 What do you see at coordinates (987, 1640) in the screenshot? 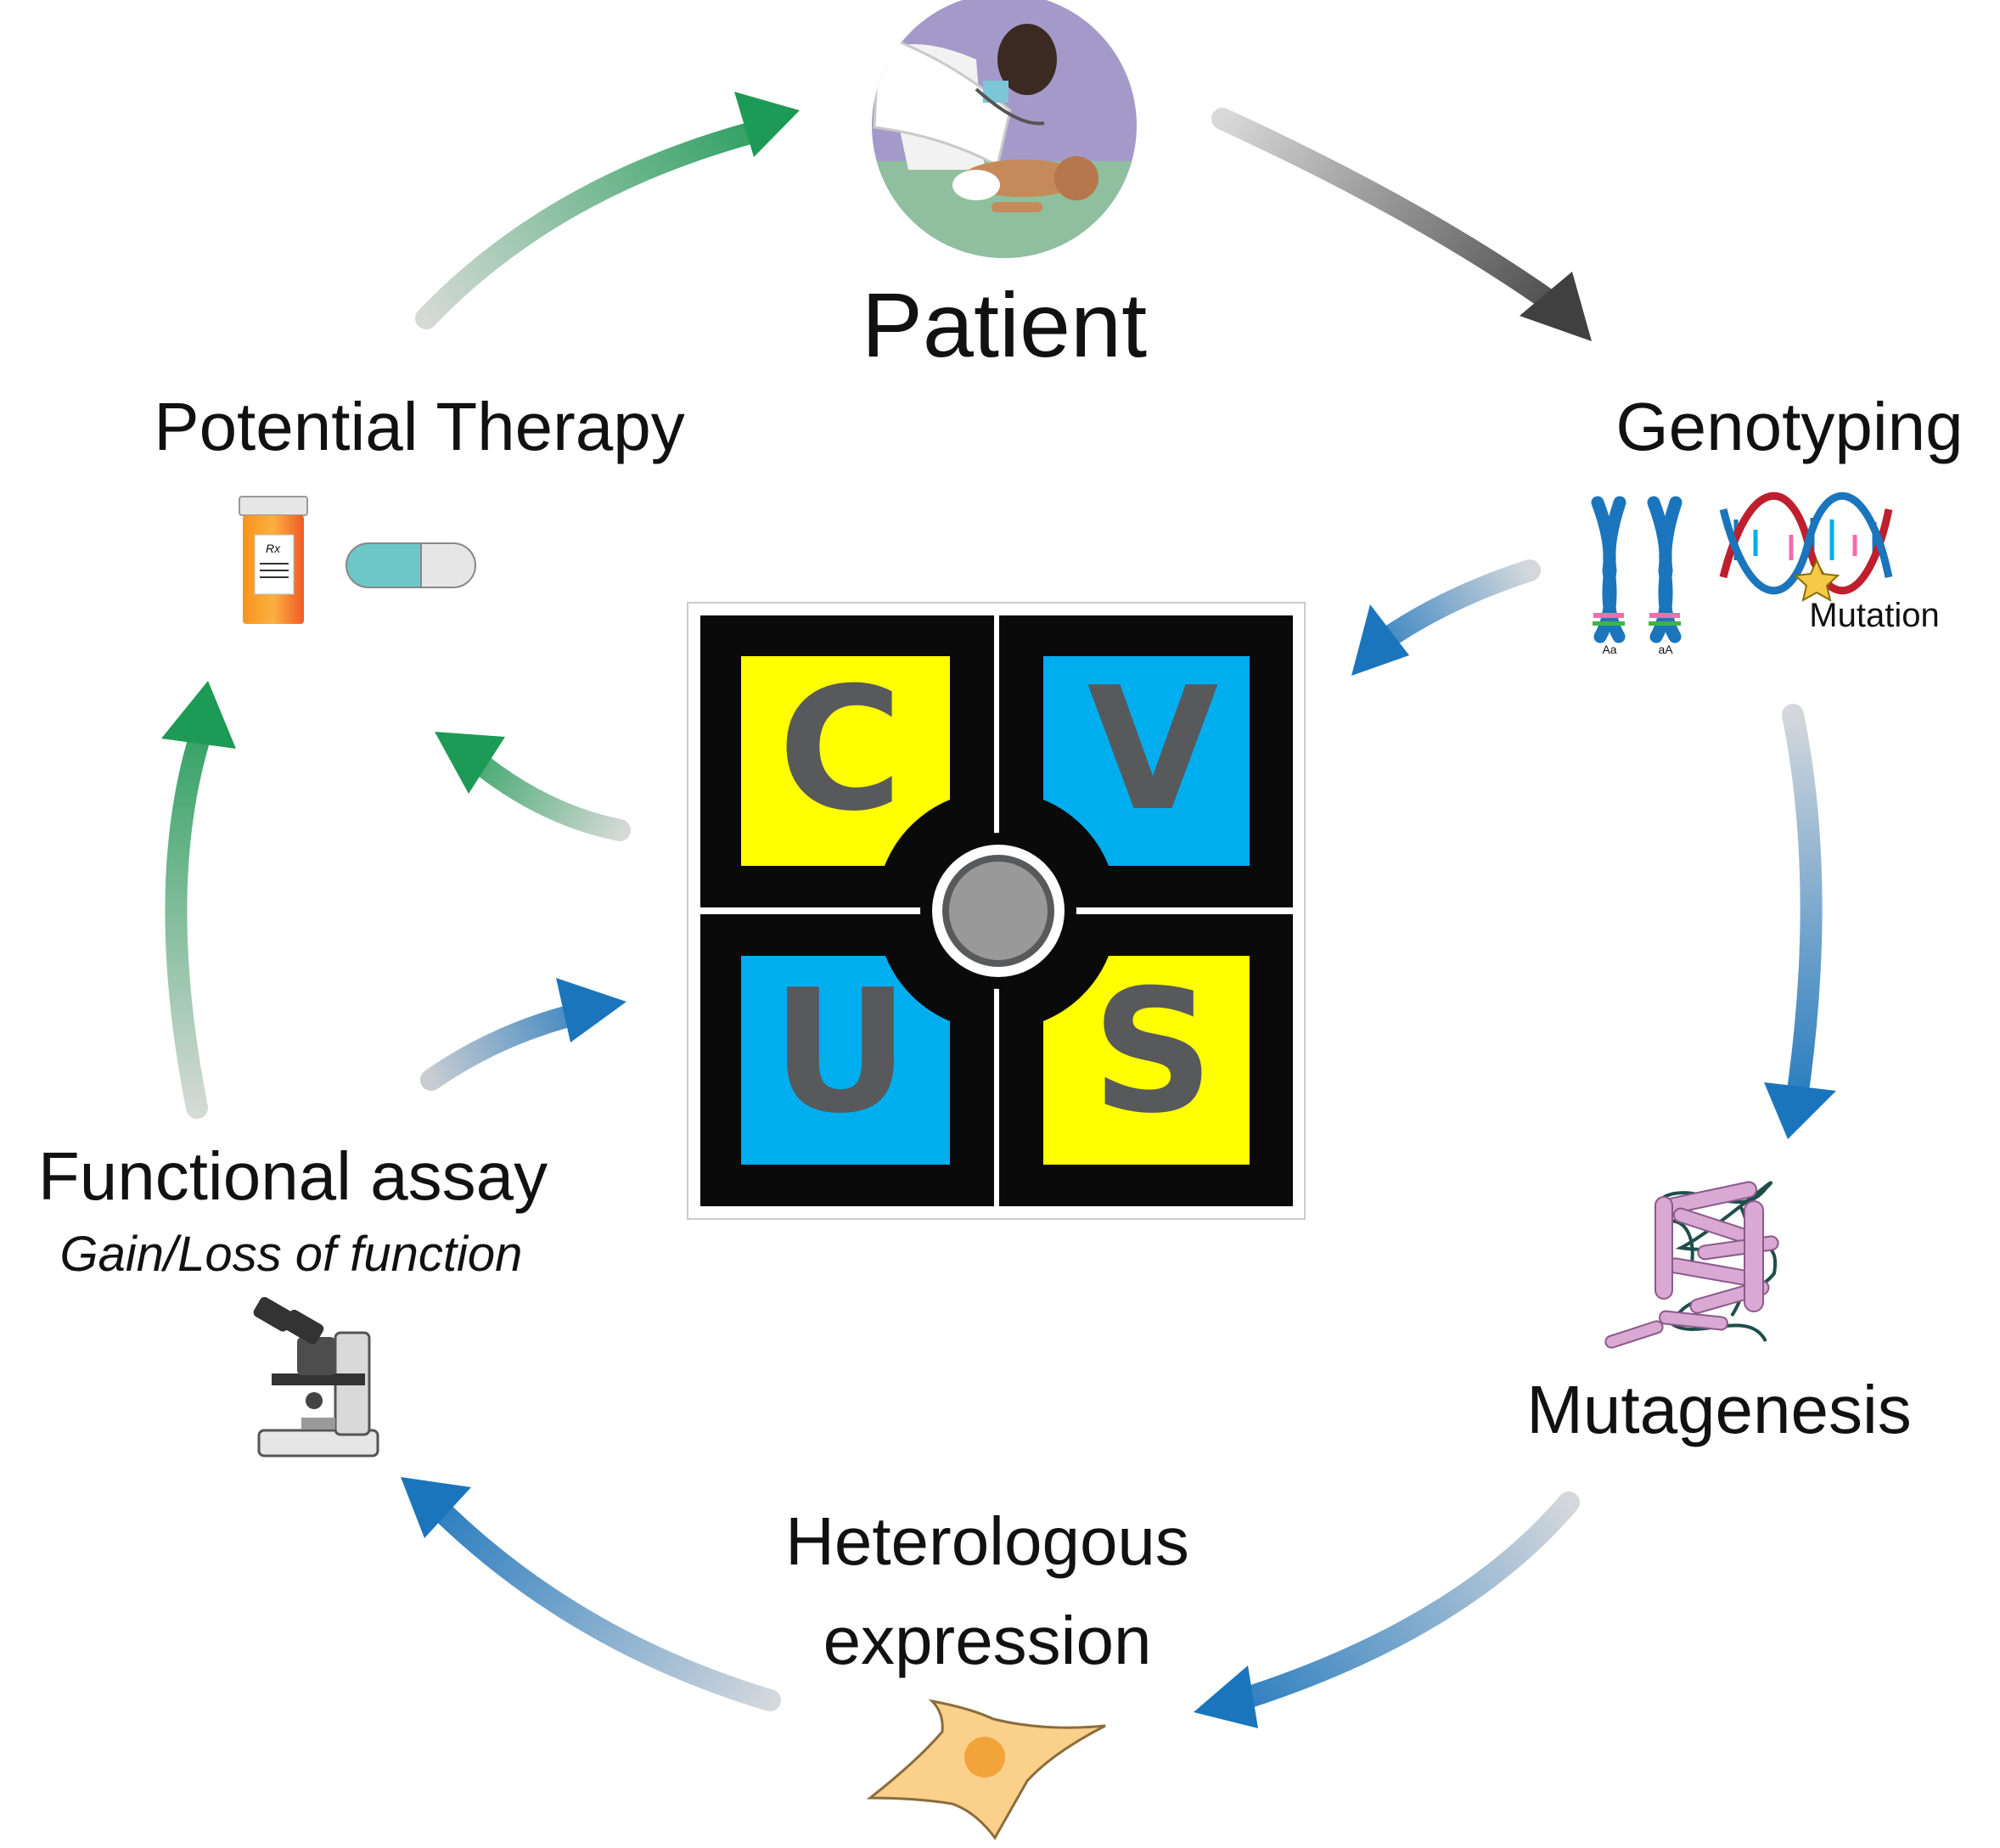
I see `heterologous-label-line2: expression` at bounding box center [987, 1640].